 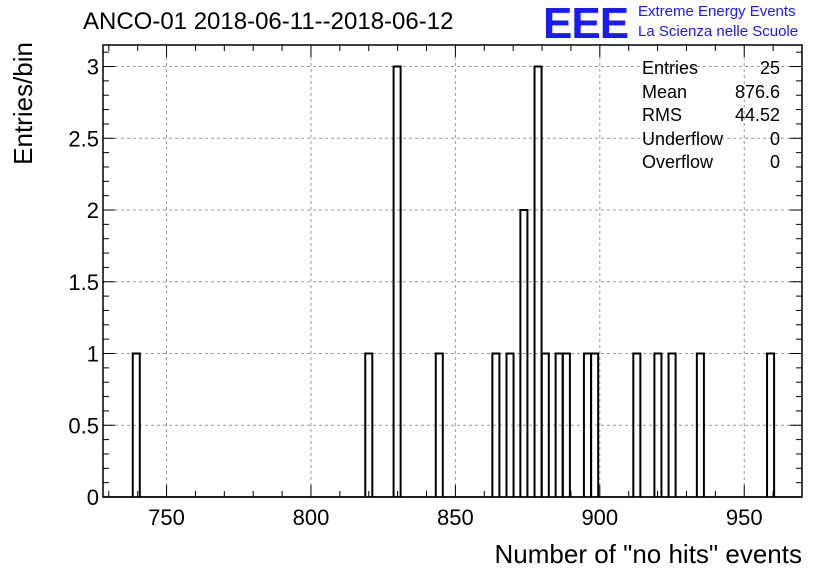 What do you see at coordinates (769, 68) in the screenshot?
I see `stats-value: 25` at bounding box center [769, 68].